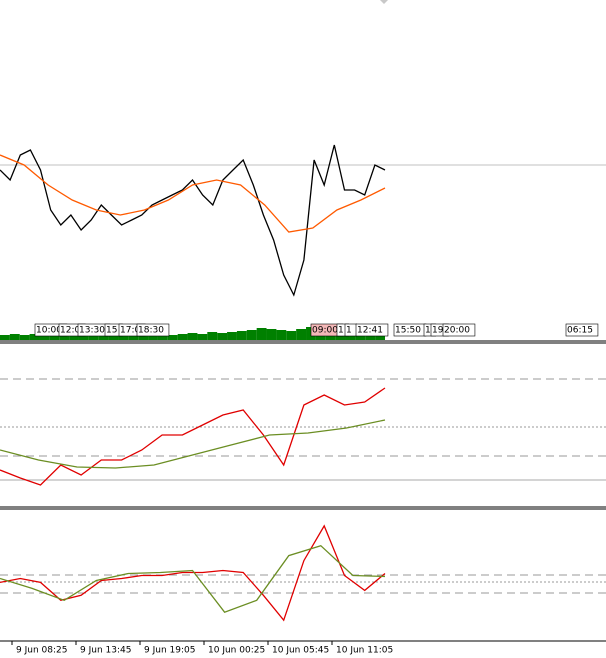  I want to click on x-tick-label: 9 Jun 19:05, so click(169, 651).